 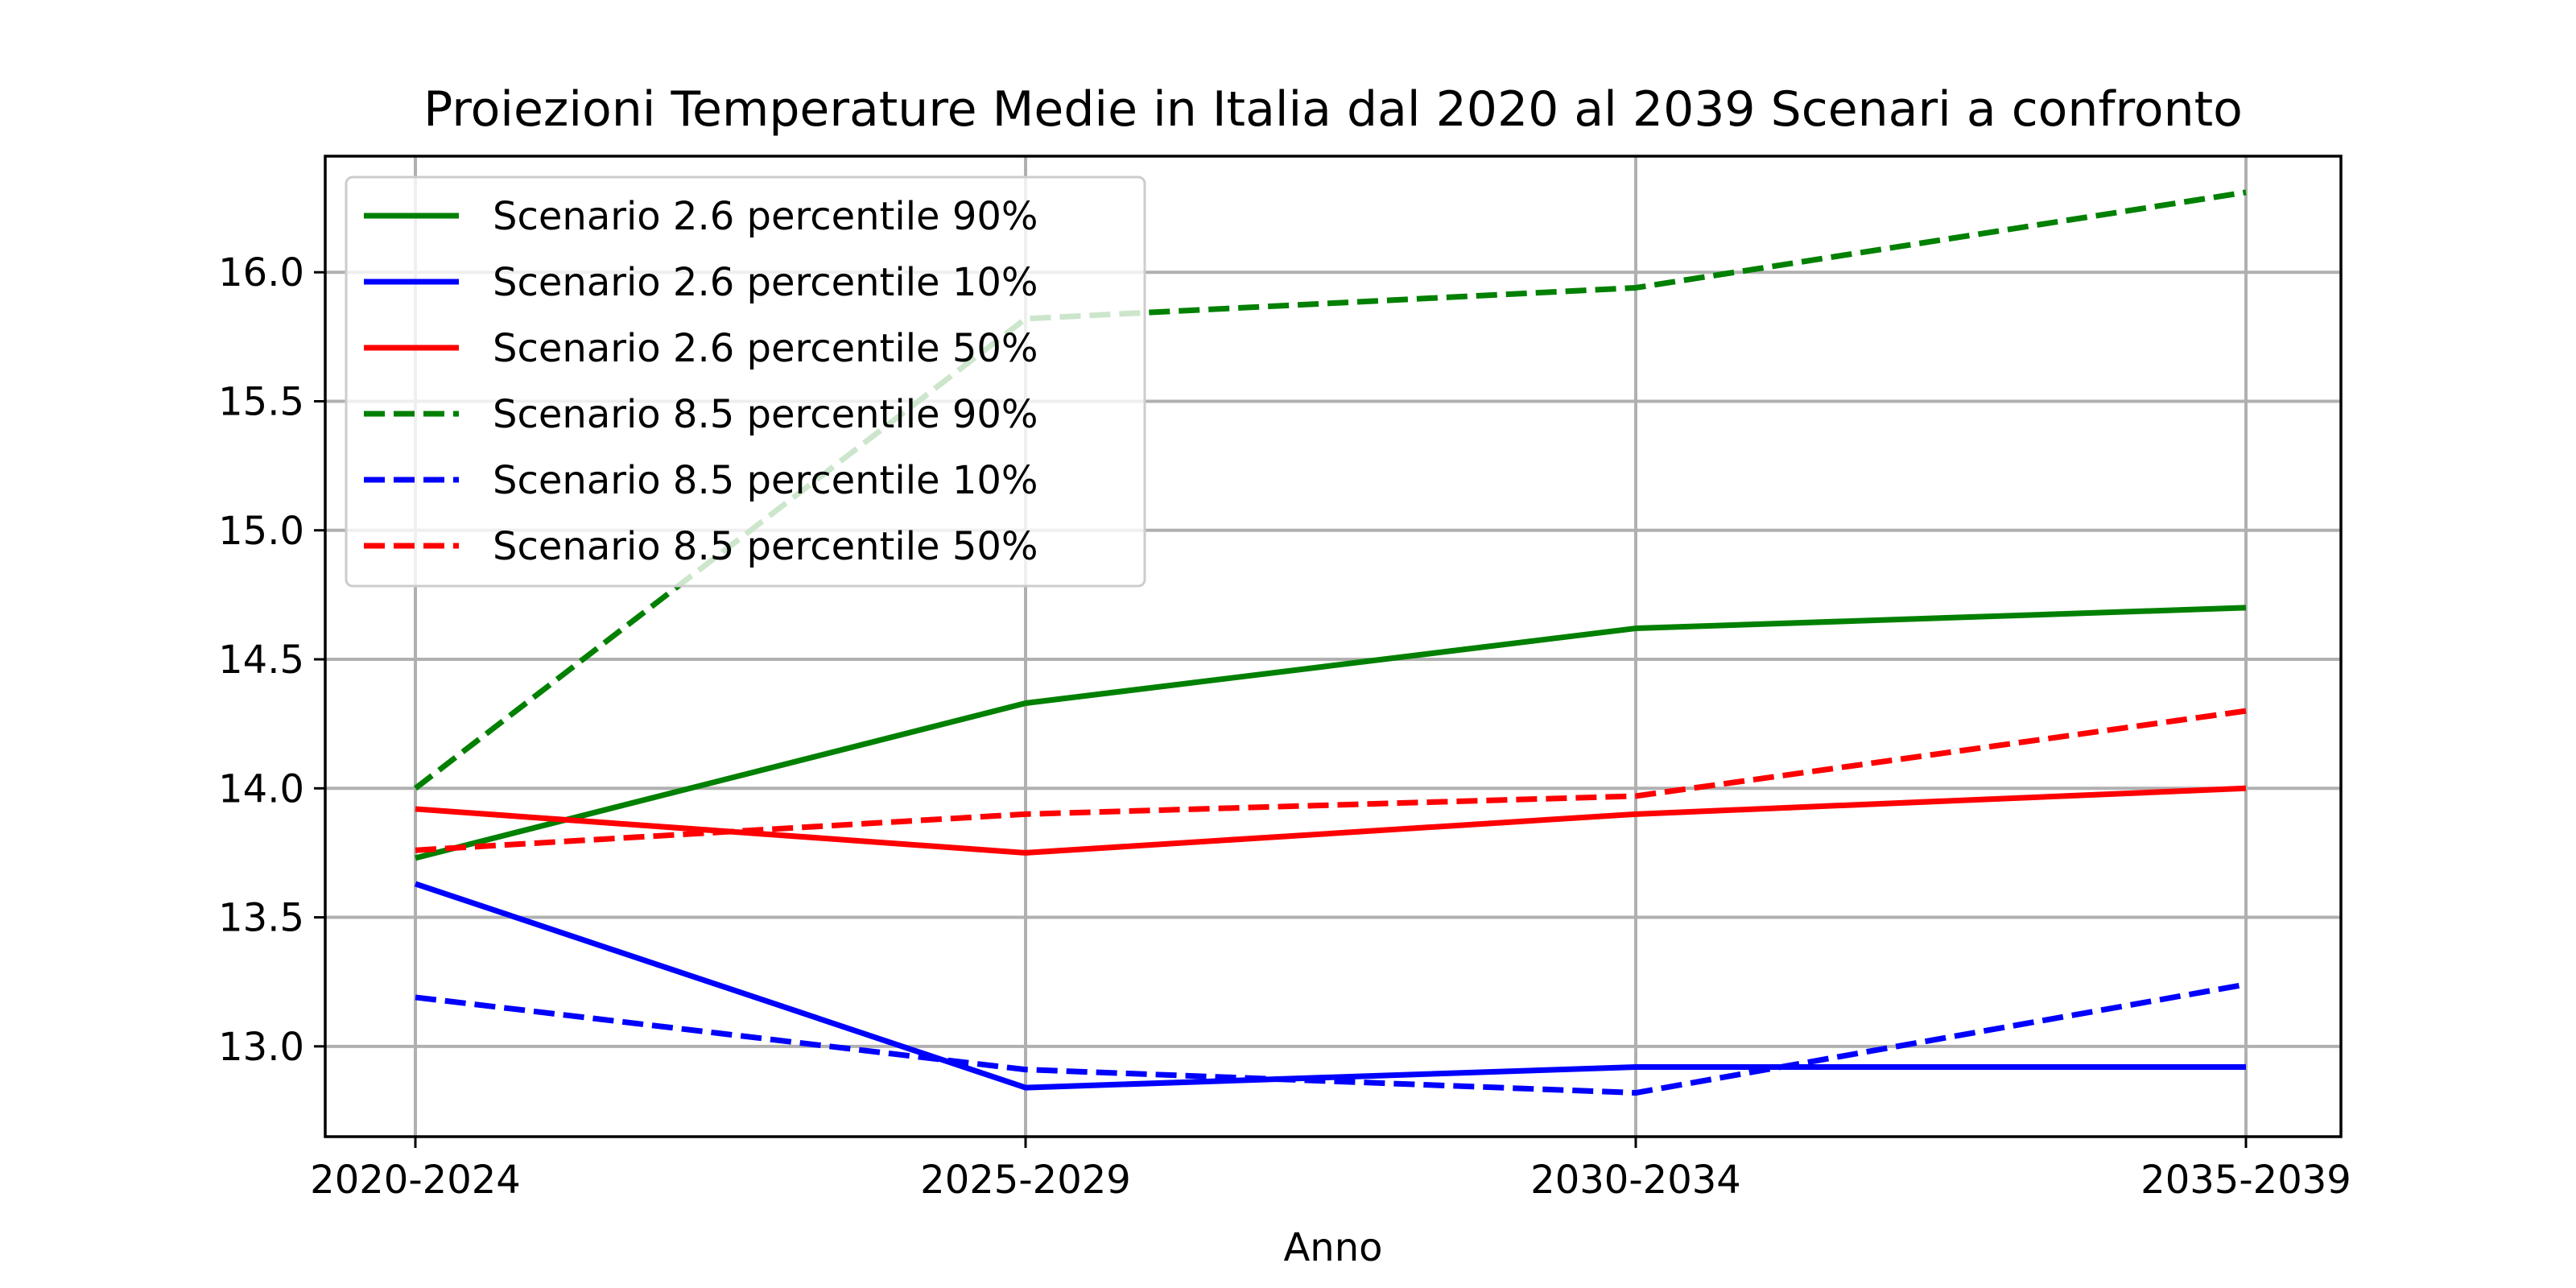 What do you see at coordinates (261, 788) in the screenshot?
I see `y-tick-label: 14.0` at bounding box center [261, 788].